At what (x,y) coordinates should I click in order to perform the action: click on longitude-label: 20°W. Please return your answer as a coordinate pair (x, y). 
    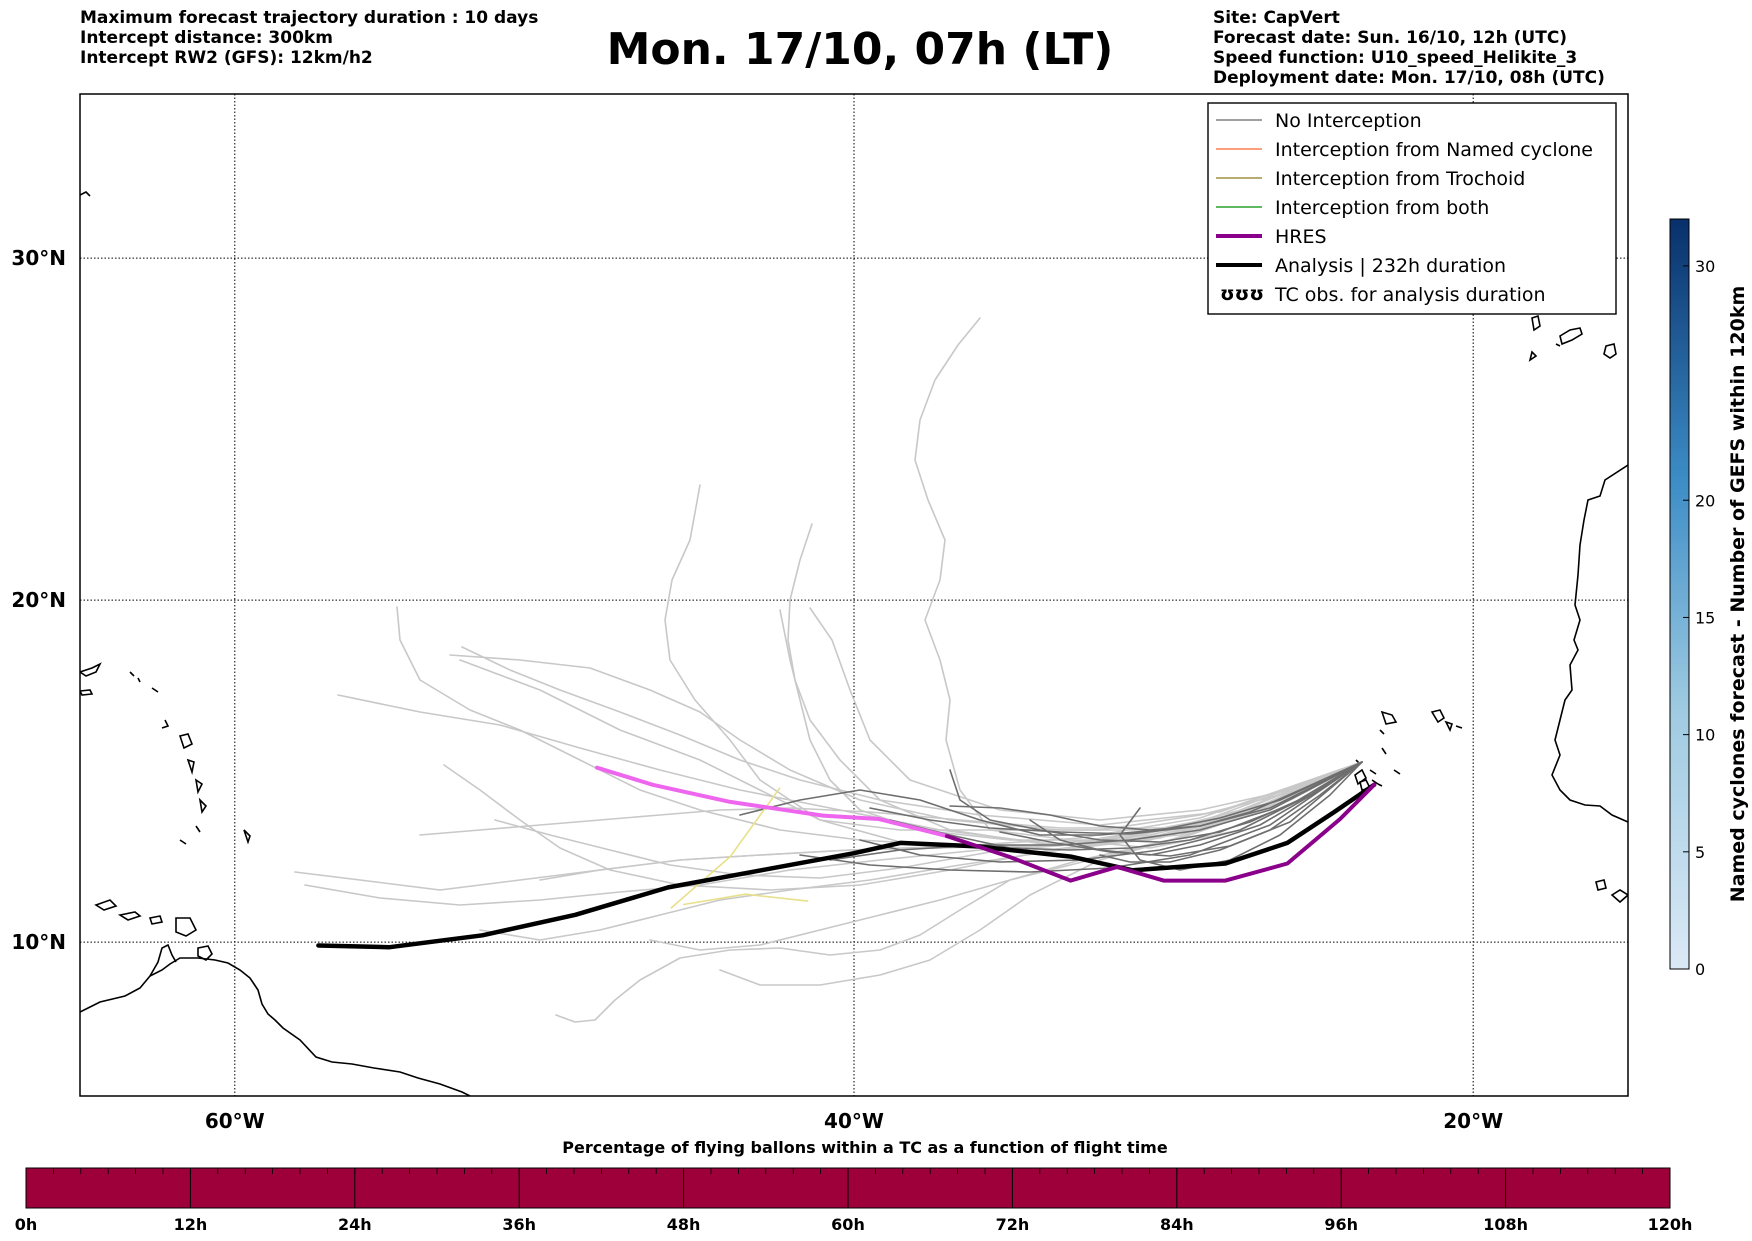
    Looking at the image, I should click on (1473, 1121).